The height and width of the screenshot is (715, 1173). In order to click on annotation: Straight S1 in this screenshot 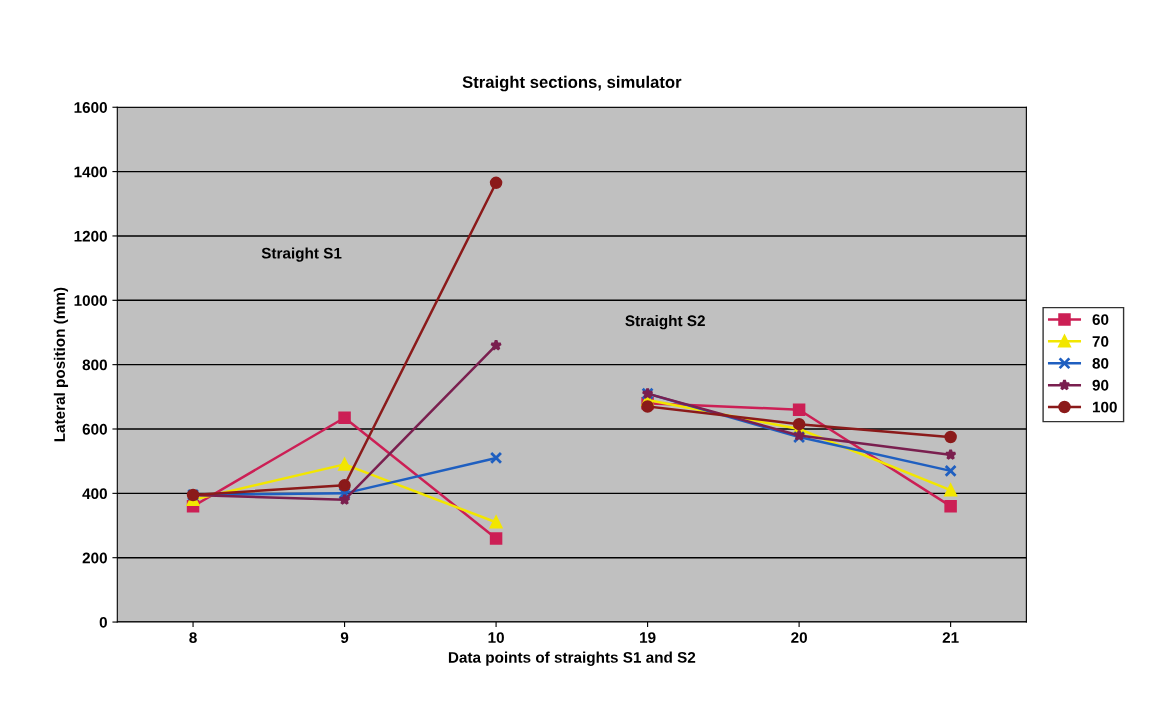, I will do `click(301, 254)`.